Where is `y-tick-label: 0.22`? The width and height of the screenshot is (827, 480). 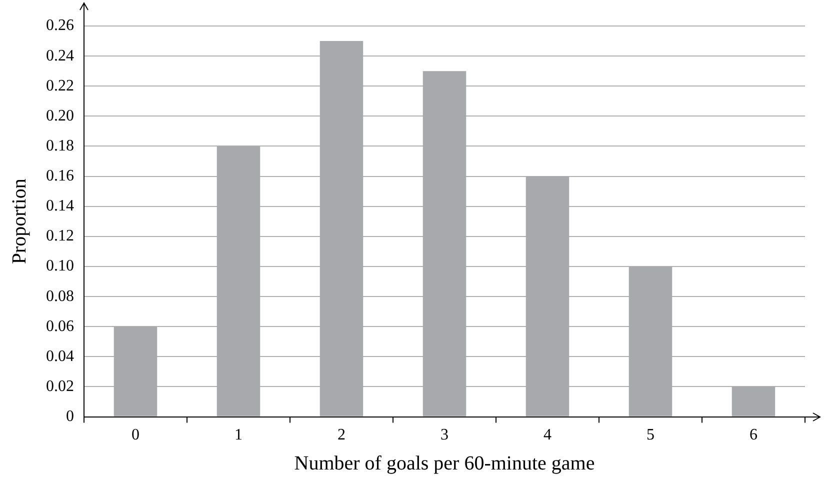
y-tick-label: 0.22 is located at coordinates (60, 85).